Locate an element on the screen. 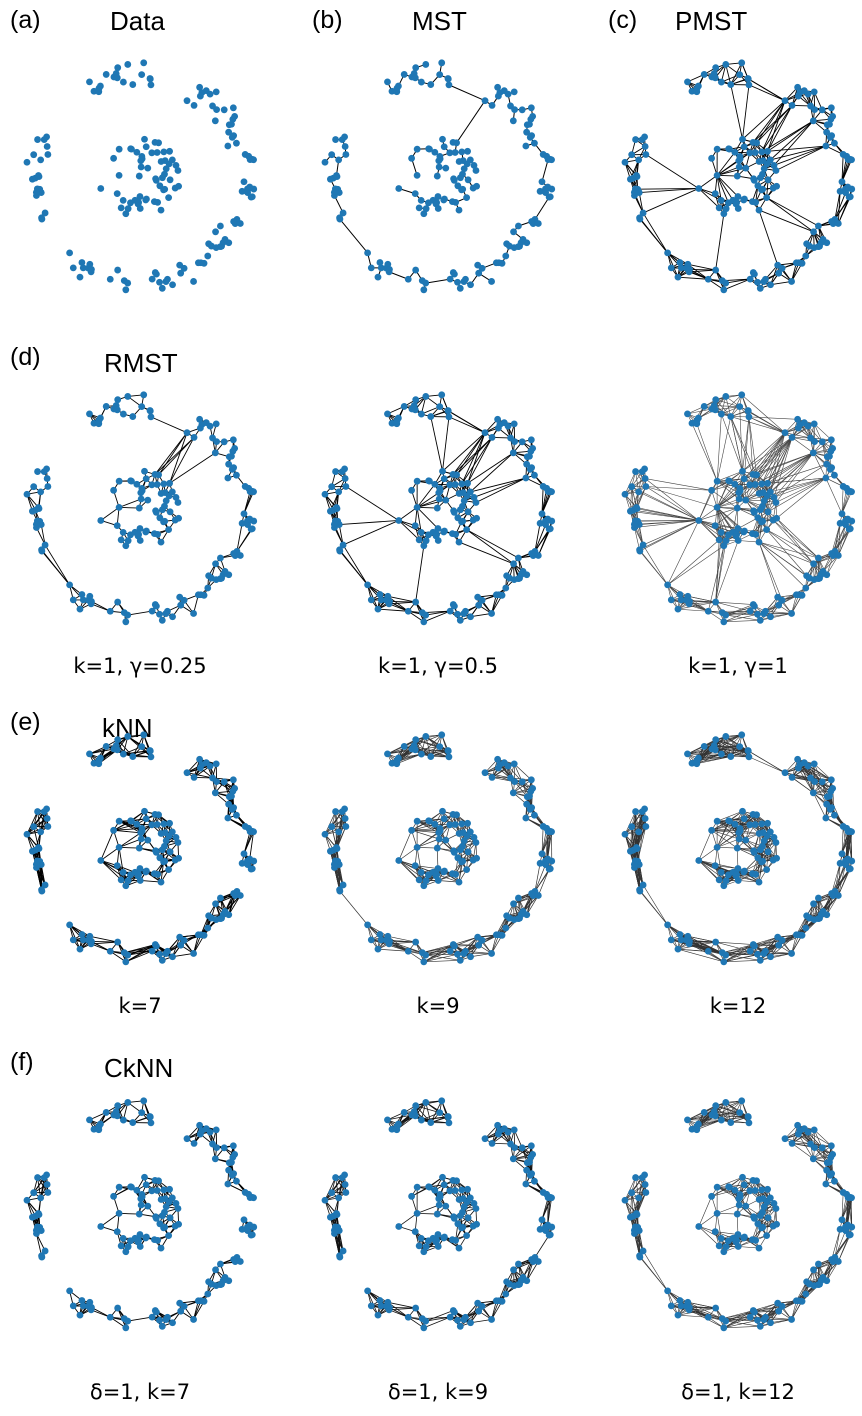 Image resolution: width=862 pixels, height=1416 pixels. graph-points is located at coordinates (140, 176).